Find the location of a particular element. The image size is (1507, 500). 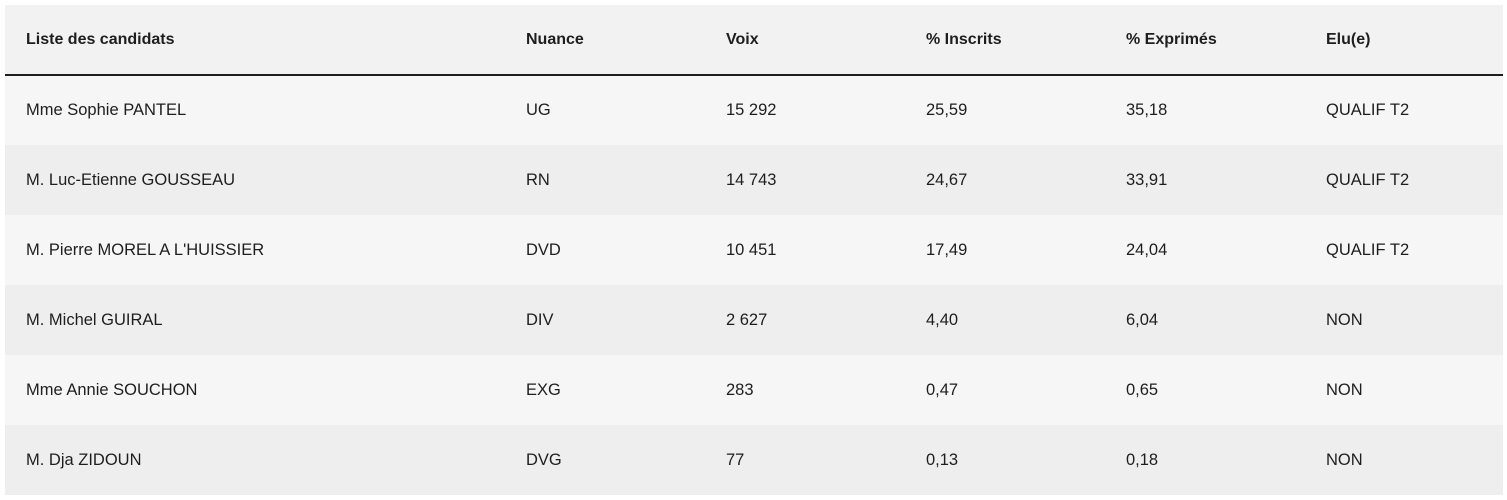

candidate-votes: 77 is located at coordinates (735, 459).